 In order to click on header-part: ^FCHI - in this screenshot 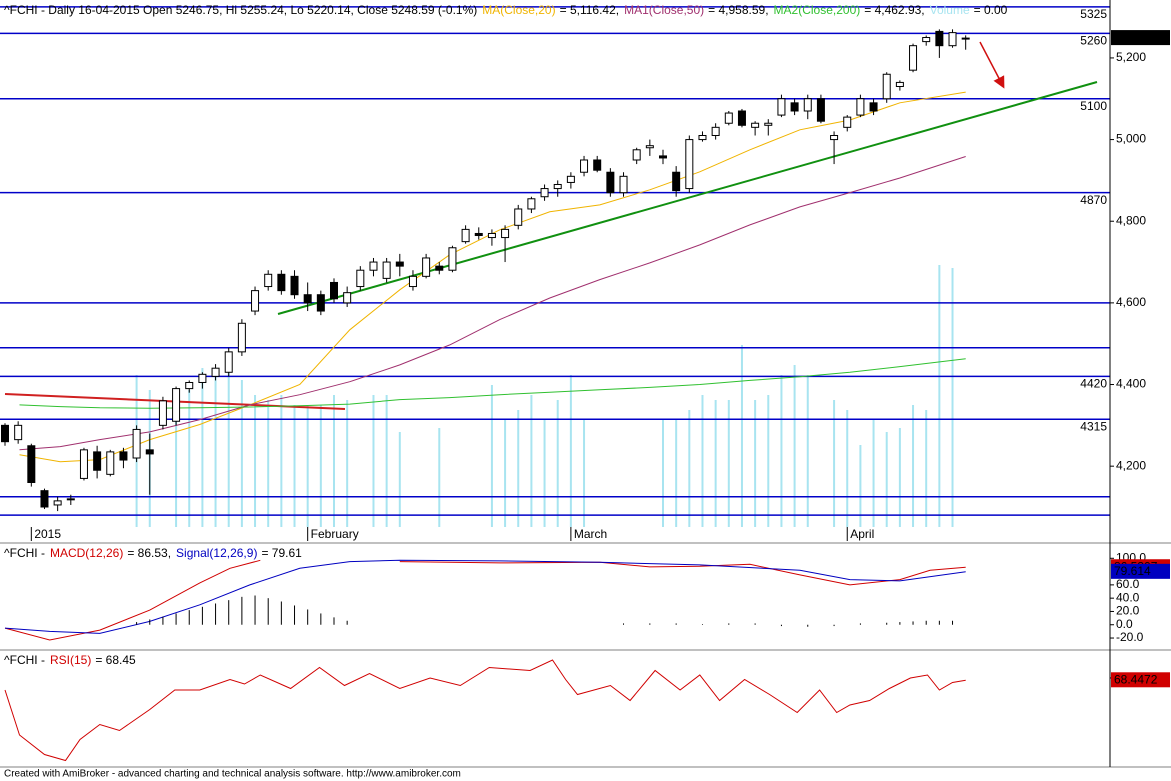, I will do `click(24, 553)`.